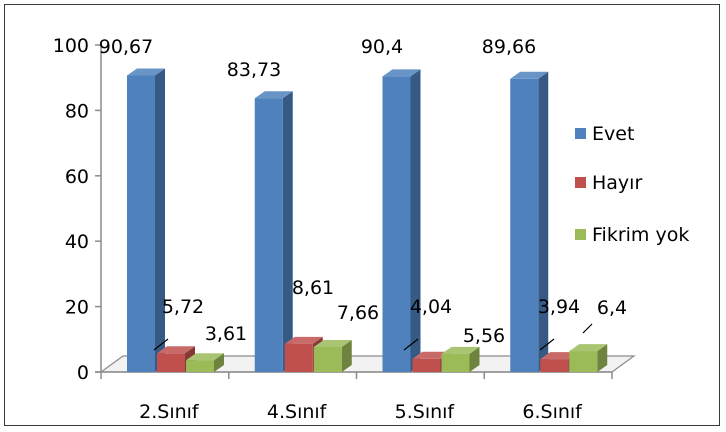 Image resolution: width=726 pixels, height=432 pixels. Describe the element at coordinates (640, 235) in the screenshot. I see `legend-label: Fikrim yok` at that location.